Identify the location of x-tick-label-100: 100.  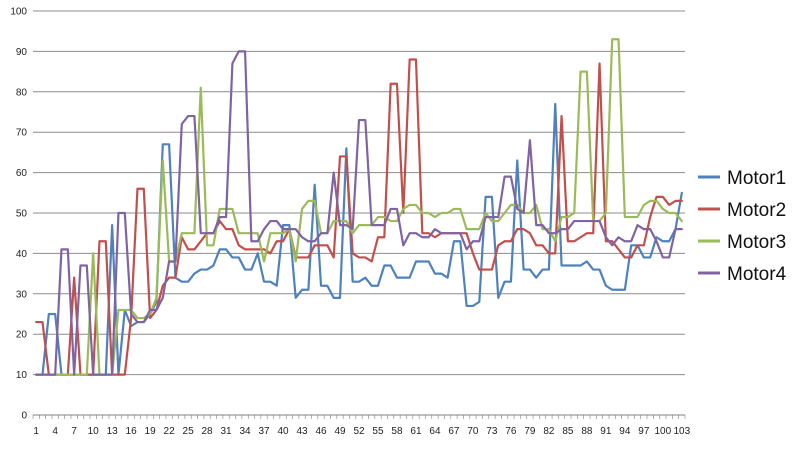
(663, 431).